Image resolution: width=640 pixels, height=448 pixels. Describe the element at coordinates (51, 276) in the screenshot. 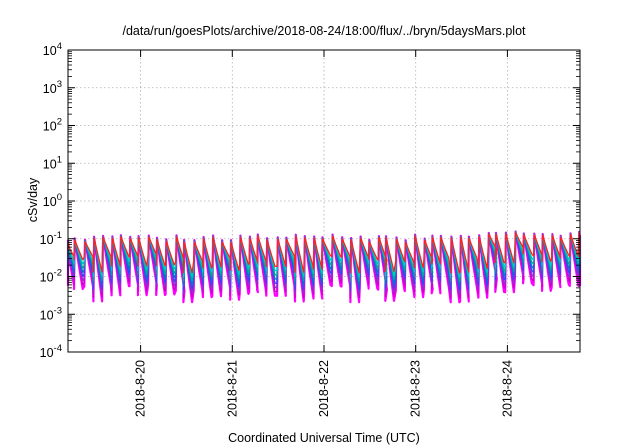

I see `y-tick-label: 10⁻²` at that location.